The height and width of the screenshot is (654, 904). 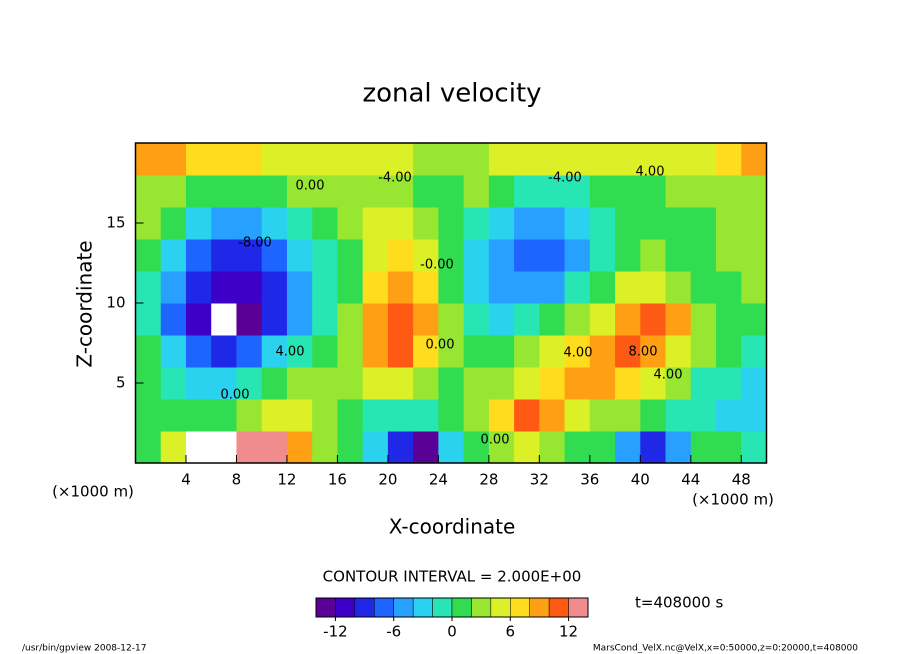 What do you see at coordinates (186, 480) in the screenshot?
I see `x-tick-label: 4` at bounding box center [186, 480].